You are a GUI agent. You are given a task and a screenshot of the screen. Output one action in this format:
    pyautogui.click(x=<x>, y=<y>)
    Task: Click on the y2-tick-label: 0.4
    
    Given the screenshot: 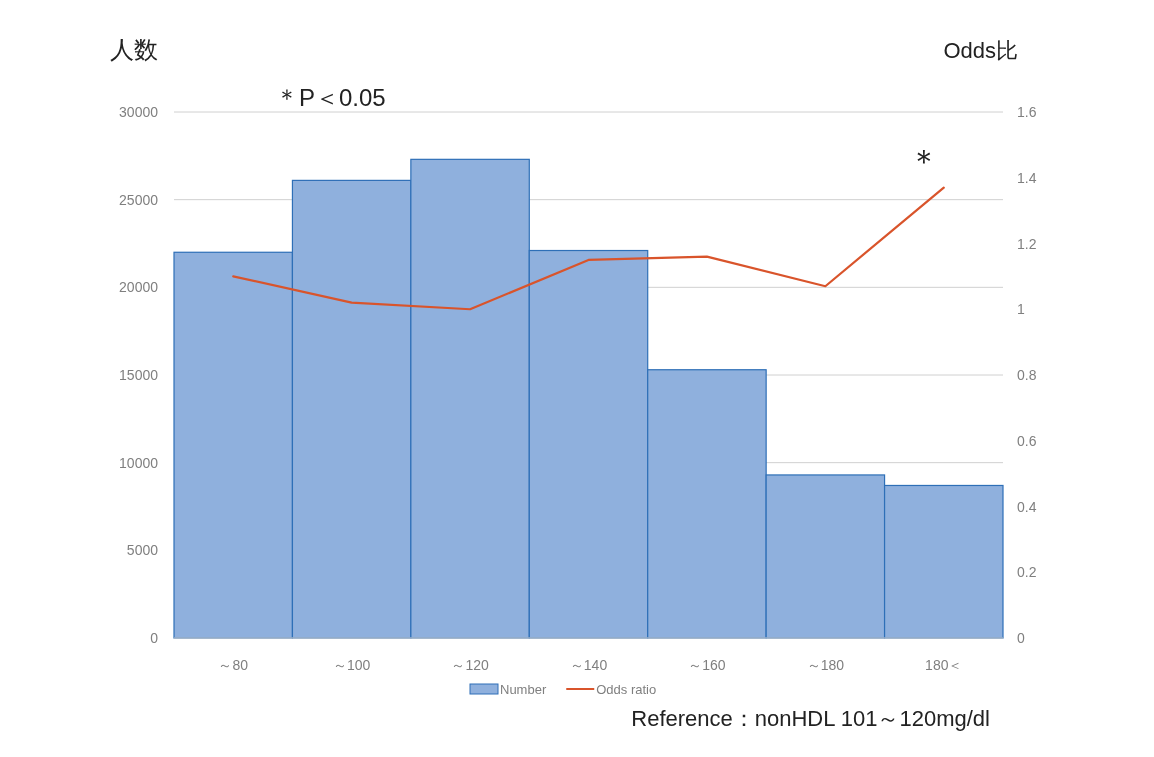 What is the action you would take?
    pyautogui.click(x=1027, y=506)
    